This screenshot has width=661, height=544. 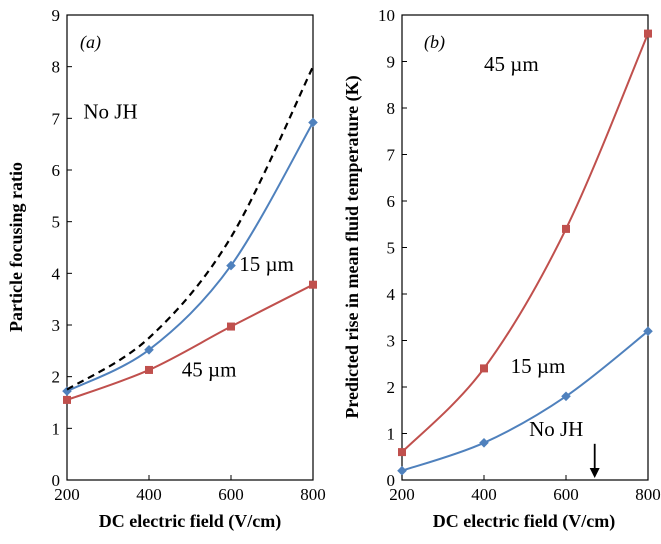 What do you see at coordinates (56, 118) in the screenshot?
I see `panel-a-ytick-label: 7` at bounding box center [56, 118].